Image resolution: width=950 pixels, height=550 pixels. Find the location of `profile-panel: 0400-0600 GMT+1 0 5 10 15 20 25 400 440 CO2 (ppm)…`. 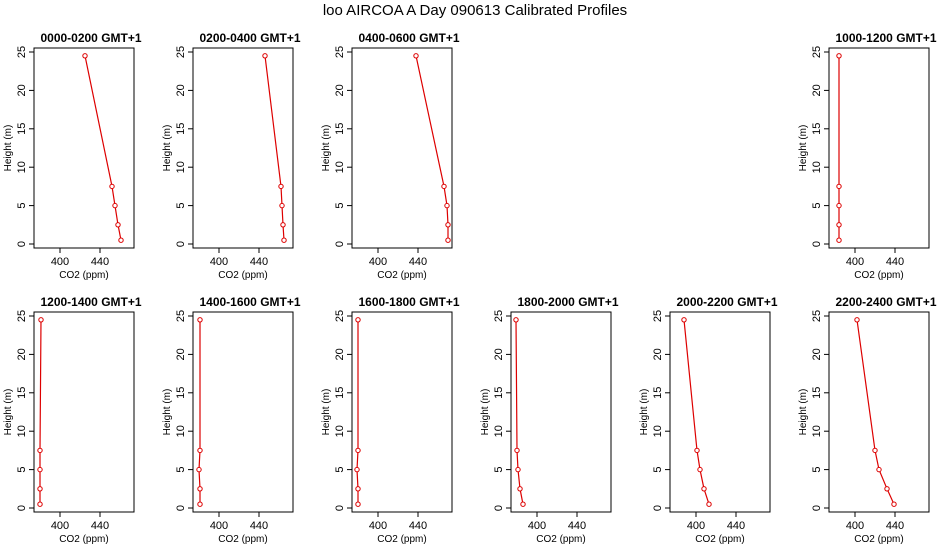

profile-panel: 0400-0600 GMT+1 0 5 10 15 20 25 400 440 CO2 (ppm)… is located at coordinates (390, 156).